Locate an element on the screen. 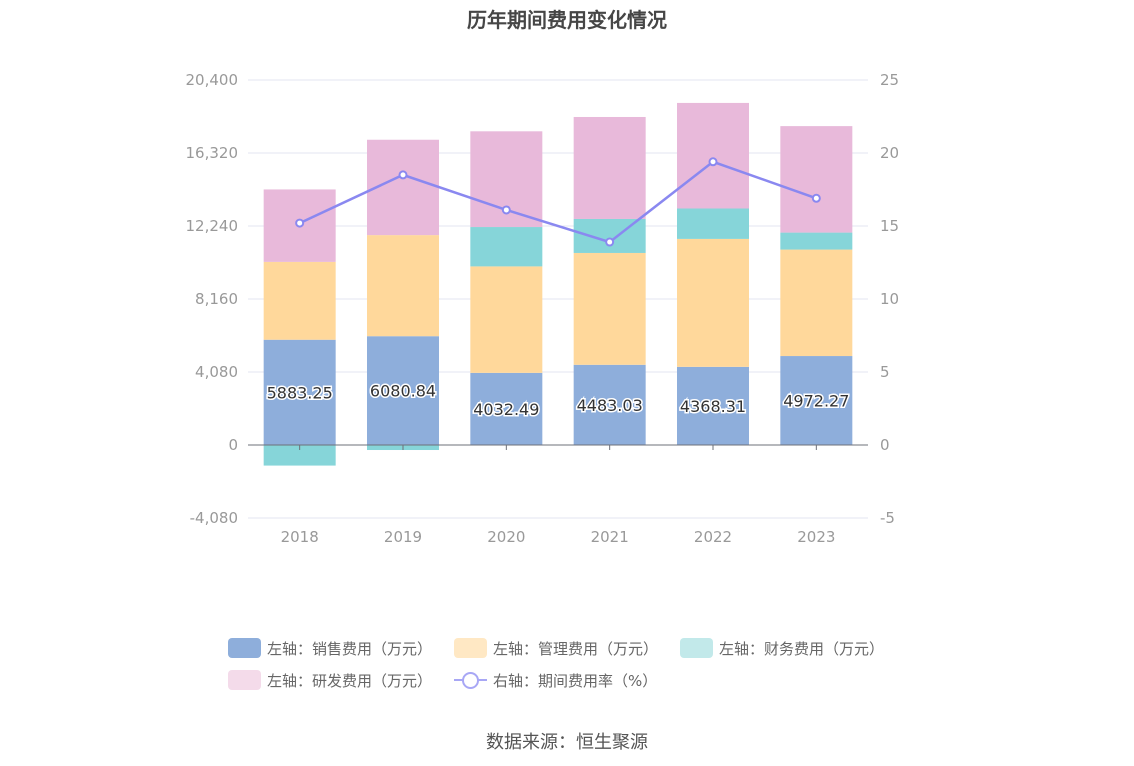  bar-data-label: 4368.31 is located at coordinates (713, 406).